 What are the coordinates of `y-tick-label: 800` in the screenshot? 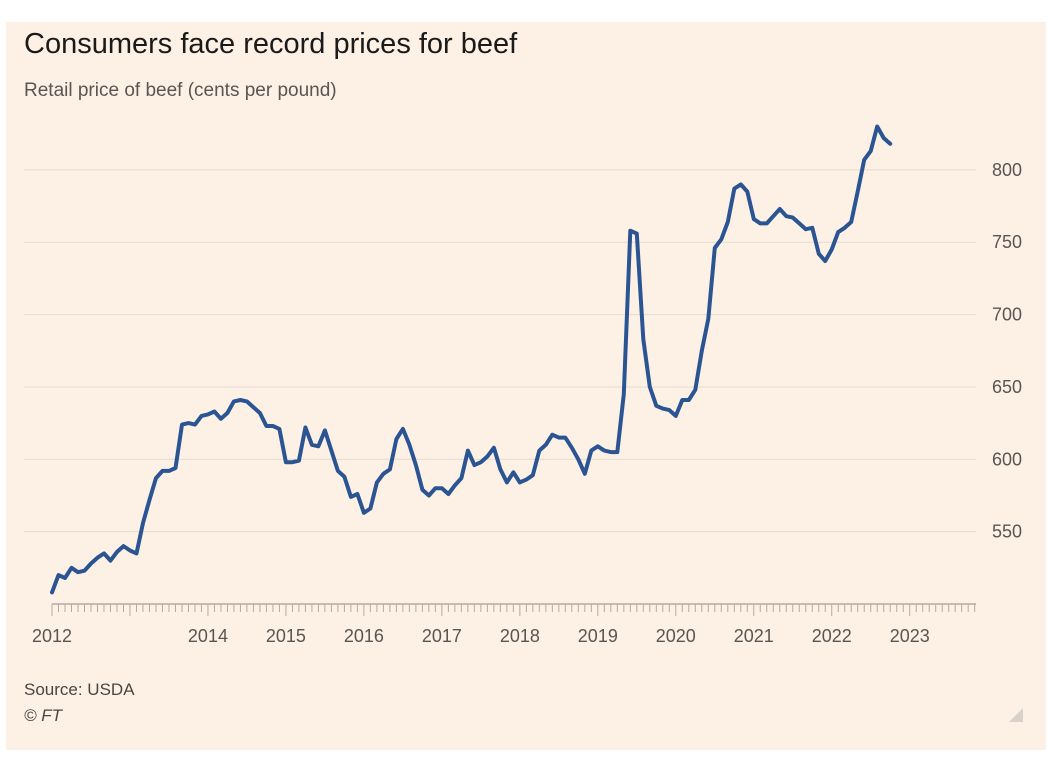 It's located at (1007, 170).